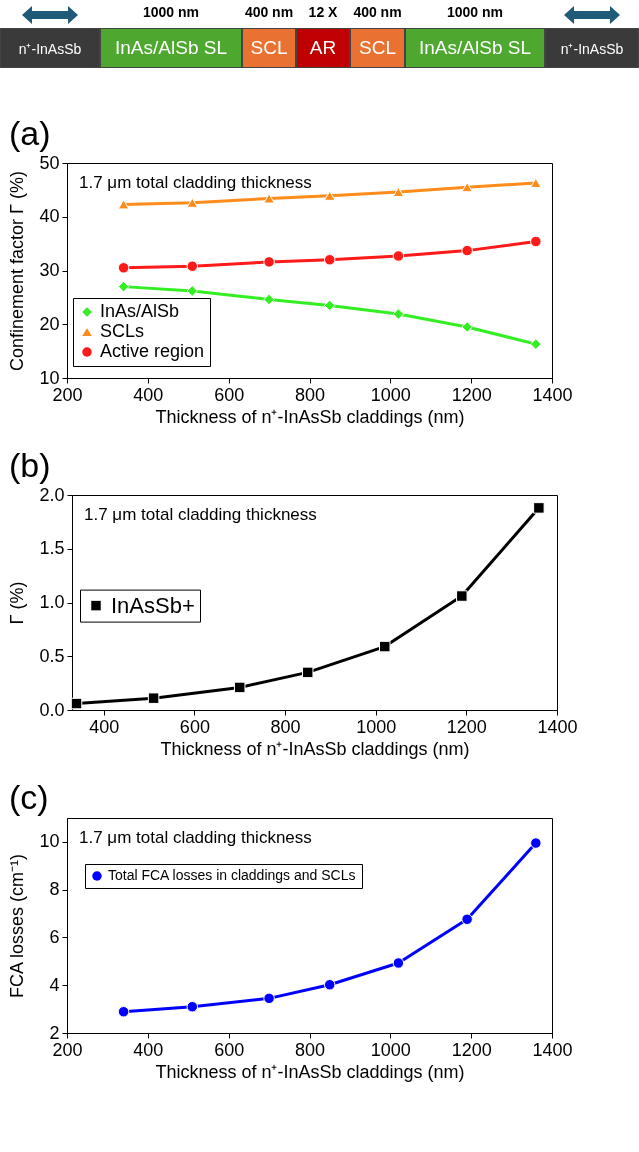 This screenshot has height=1152, width=639. What do you see at coordinates (29, 133) in the screenshot?
I see `chart-title: (a)` at bounding box center [29, 133].